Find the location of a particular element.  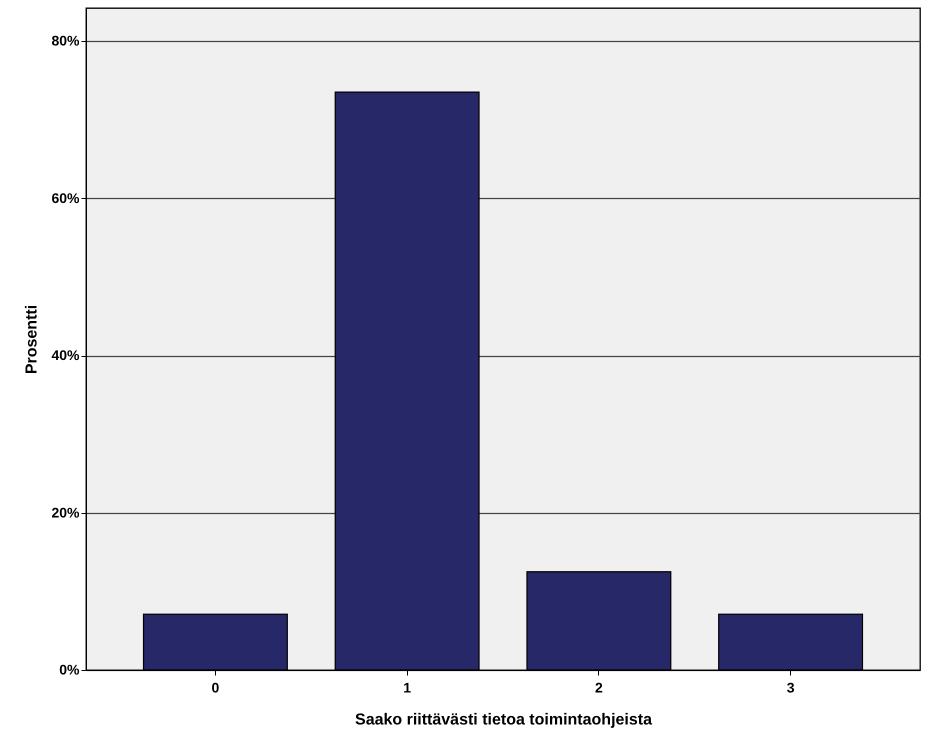

x-tick-label: 1 is located at coordinates (407, 688).